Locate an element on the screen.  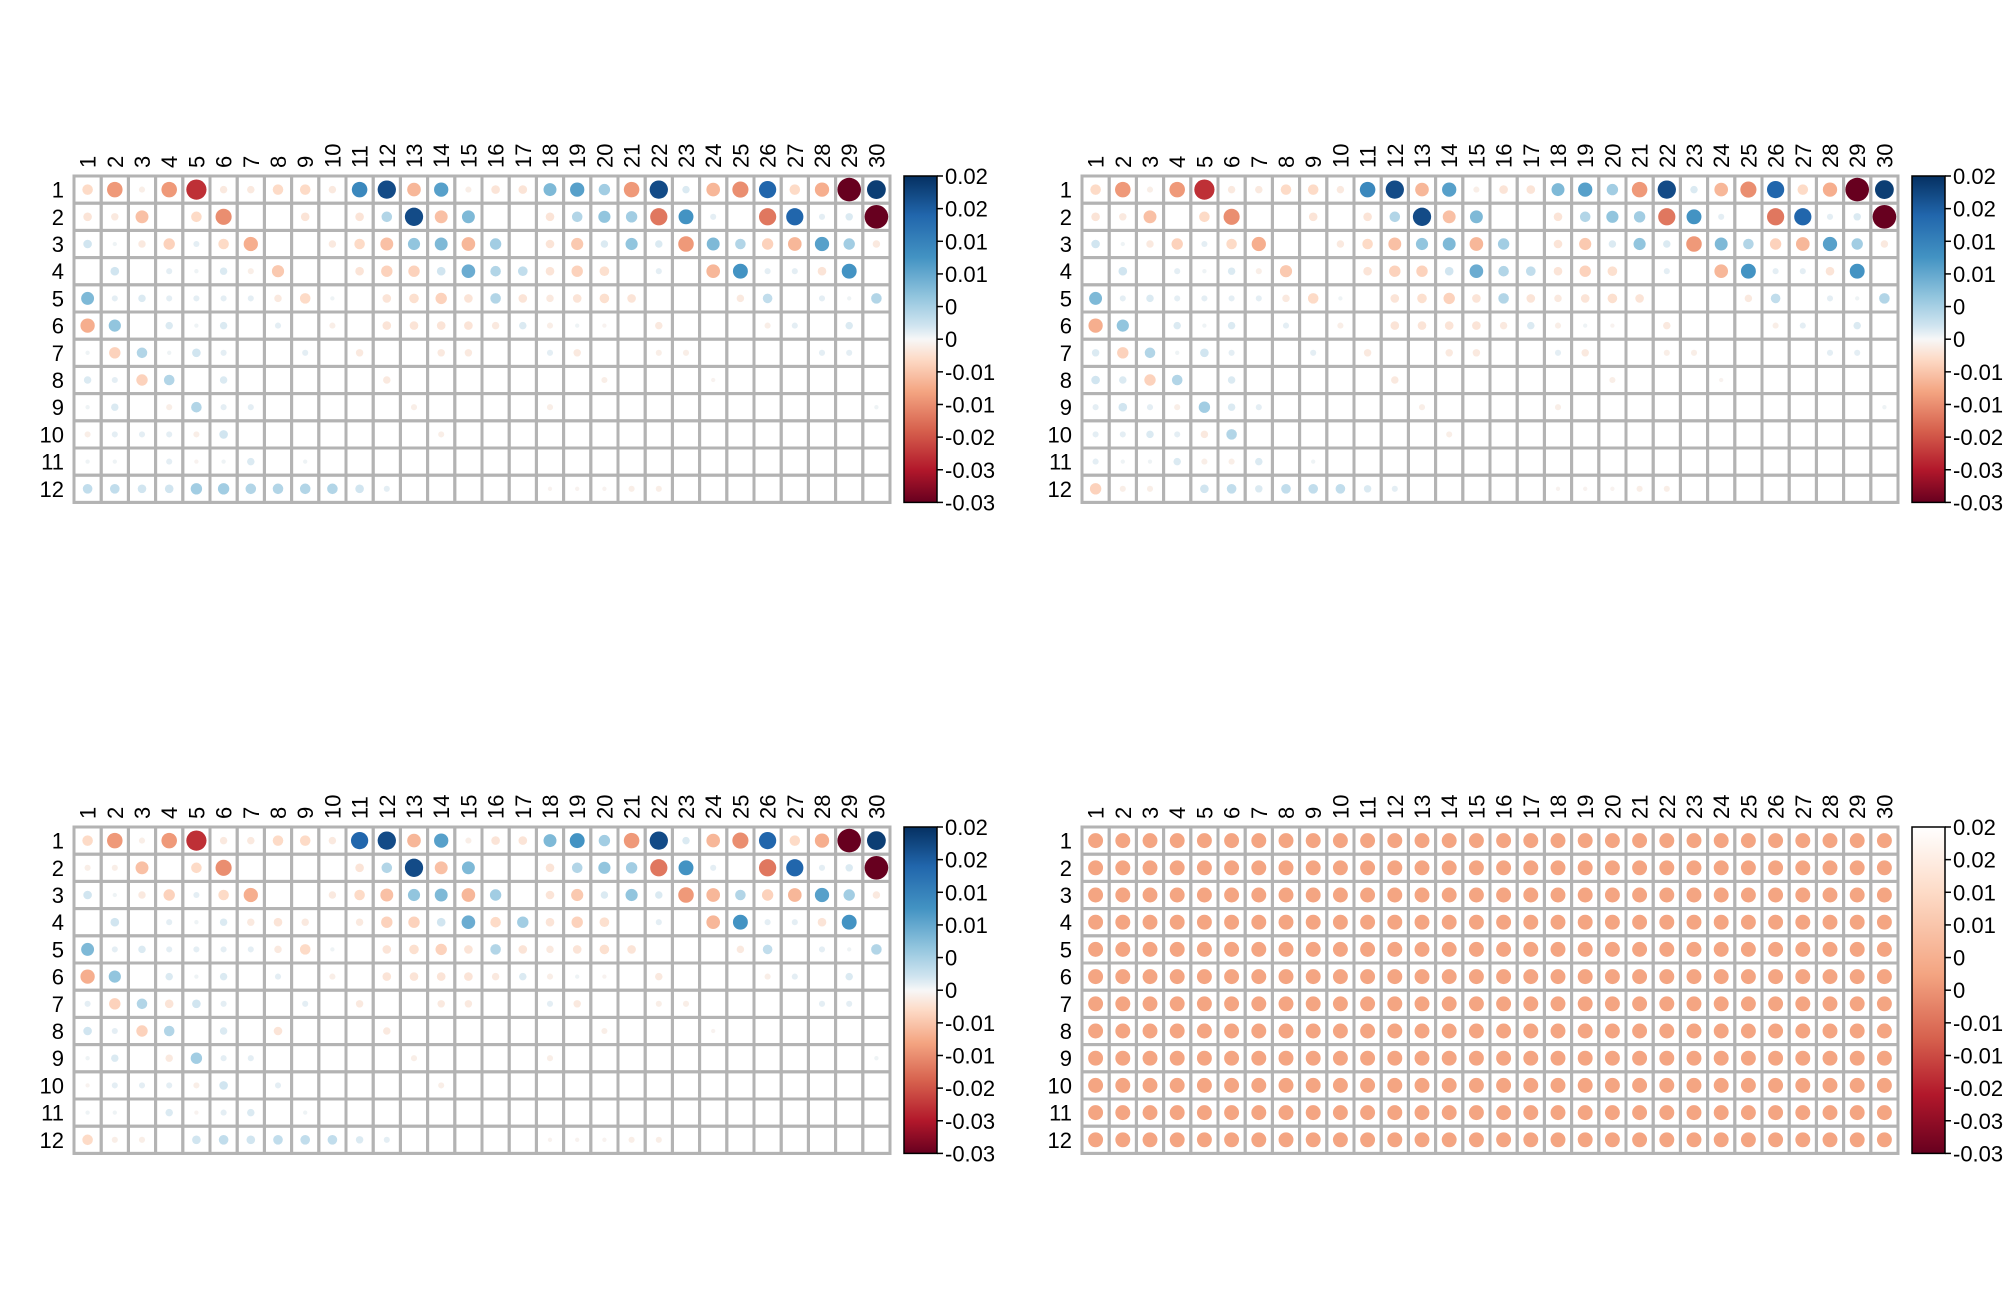
row-label: 11 is located at coordinates (1060, 1113).